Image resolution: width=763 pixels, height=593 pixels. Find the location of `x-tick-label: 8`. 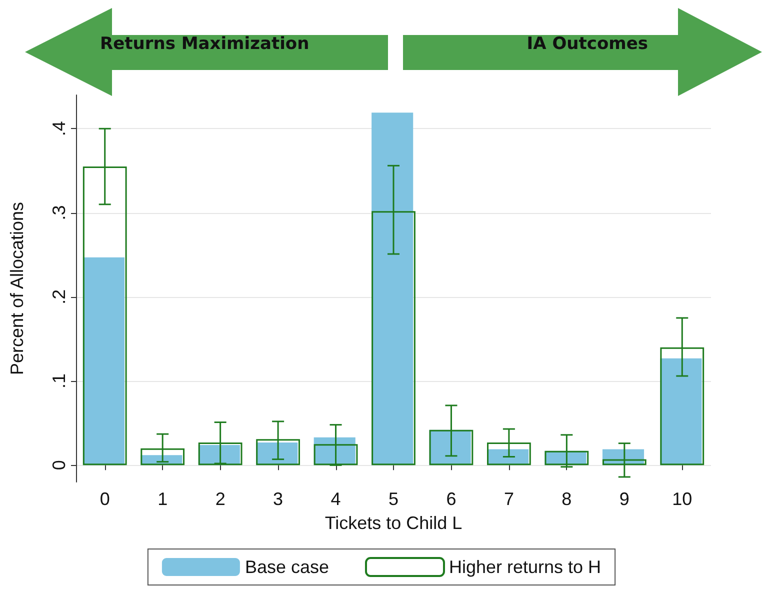

x-tick-label: 8 is located at coordinates (567, 499).